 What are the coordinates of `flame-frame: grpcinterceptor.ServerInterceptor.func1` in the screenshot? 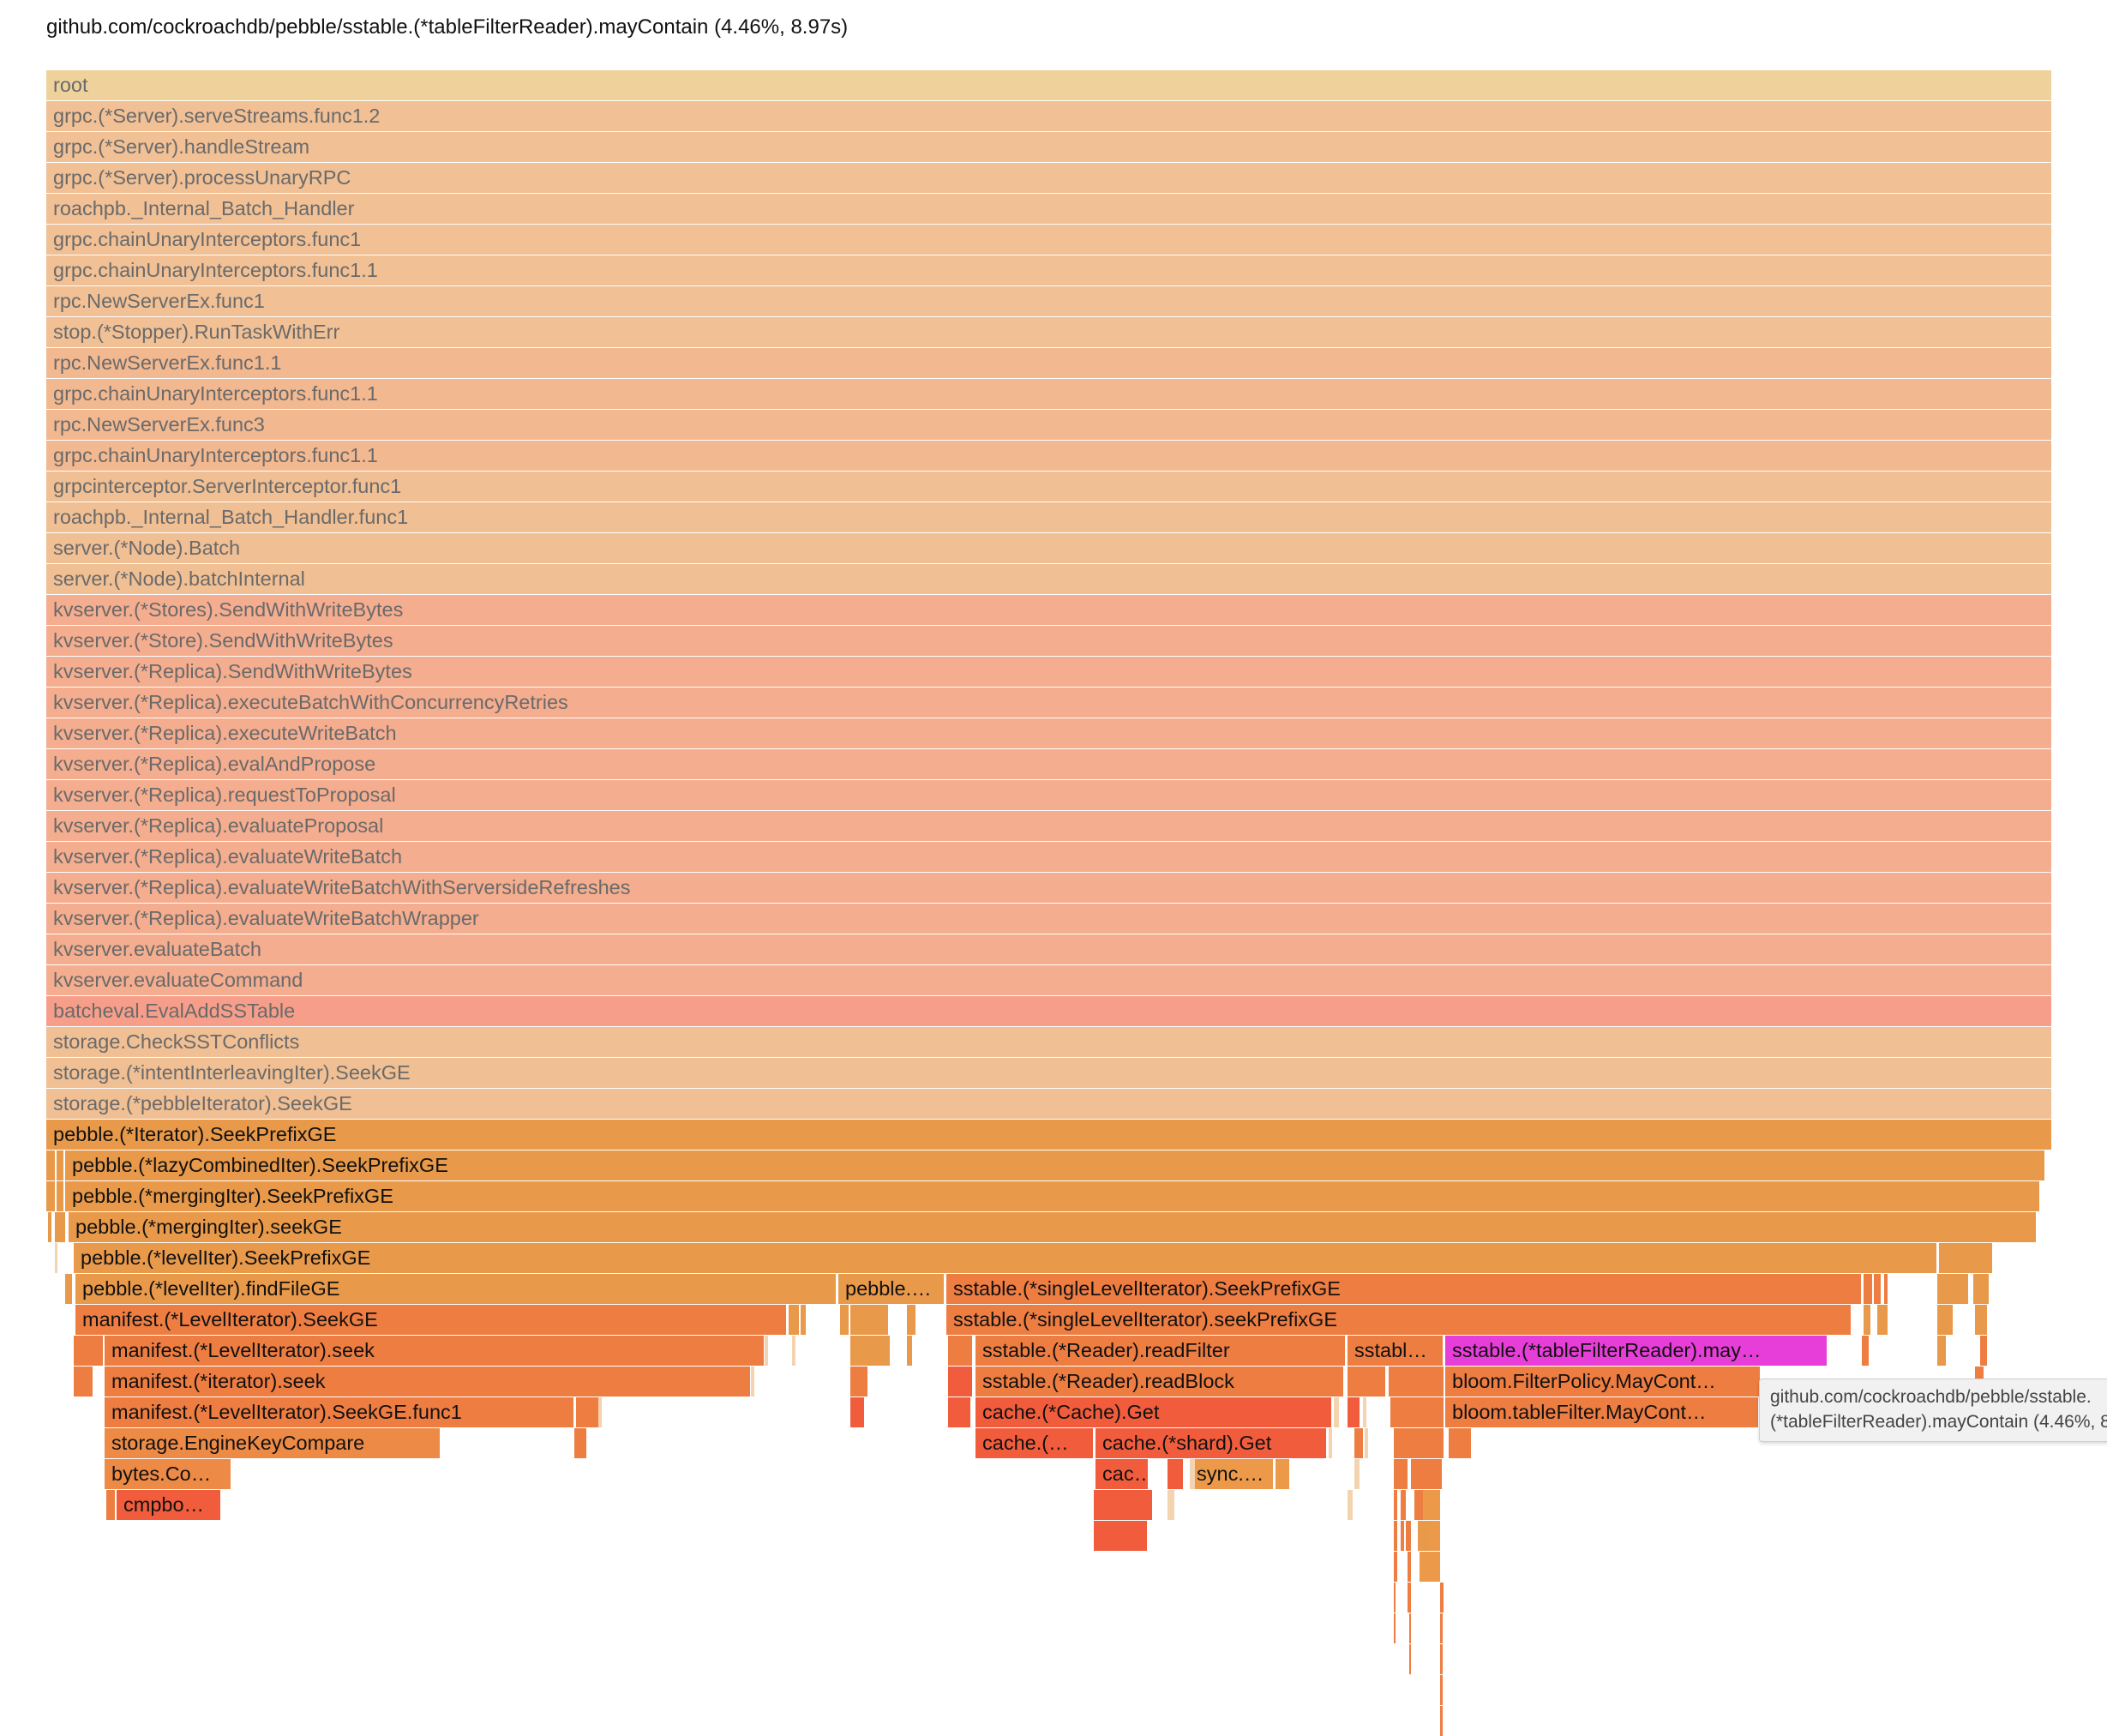 It's located at (1049, 487).